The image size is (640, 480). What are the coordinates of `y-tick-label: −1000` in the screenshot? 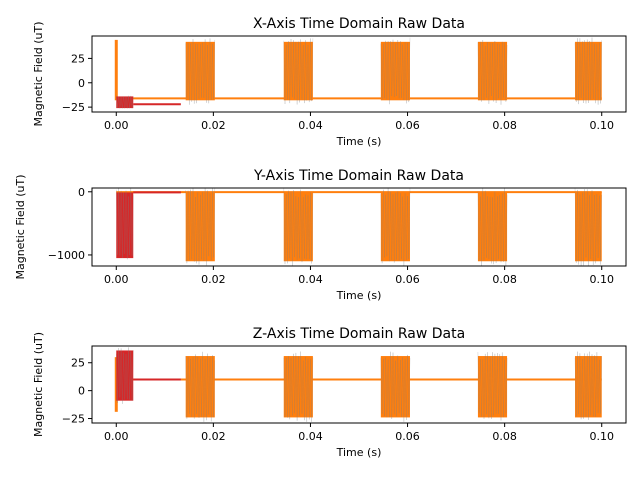 It's located at (66, 255).